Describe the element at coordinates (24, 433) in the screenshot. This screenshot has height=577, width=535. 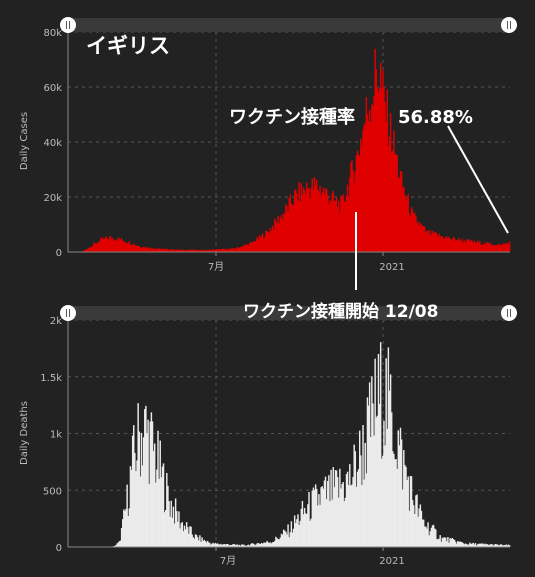
I see `deaths-y-axis-label: Daily Deaths` at that location.